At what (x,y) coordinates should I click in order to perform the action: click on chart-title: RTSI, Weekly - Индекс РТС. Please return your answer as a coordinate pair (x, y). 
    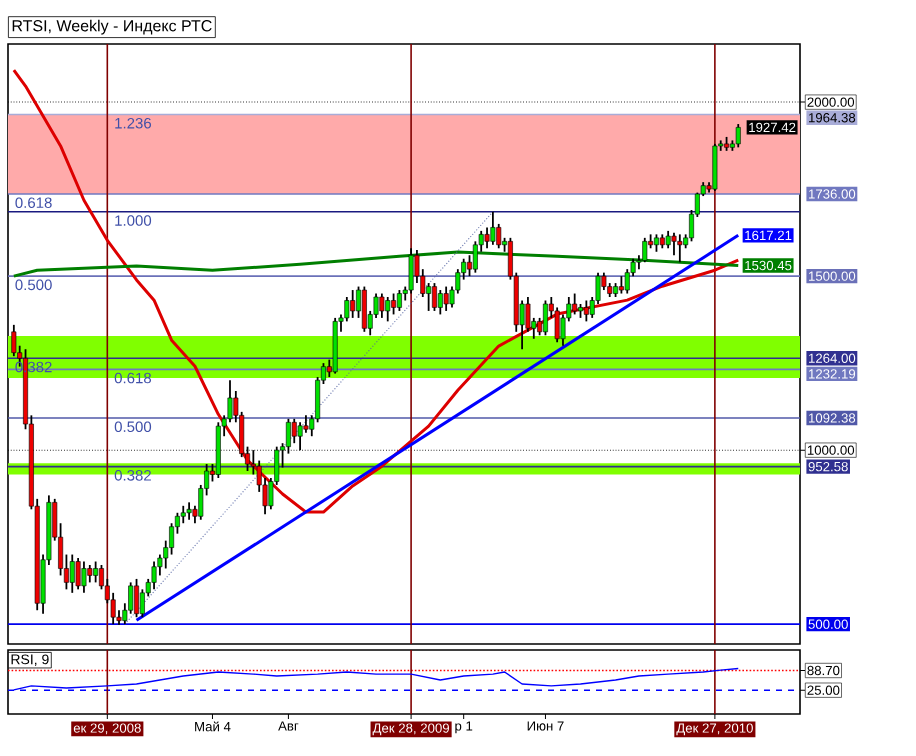
    Looking at the image, I should click on (112, 27).